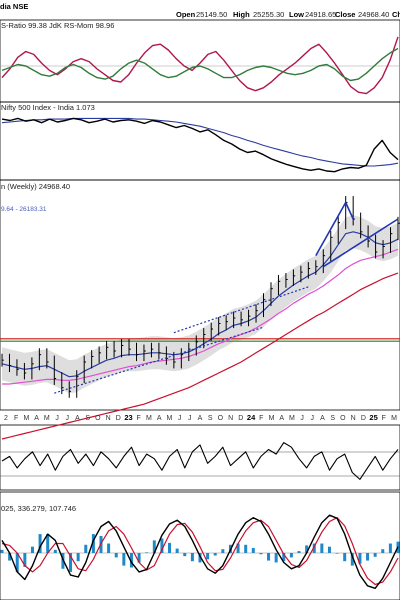 The image size is (400, 600). What do you see at coordinates (14, 6) in the screenshot?
I see `exchange-label: dia NSE` at bounding box center [14, 6].